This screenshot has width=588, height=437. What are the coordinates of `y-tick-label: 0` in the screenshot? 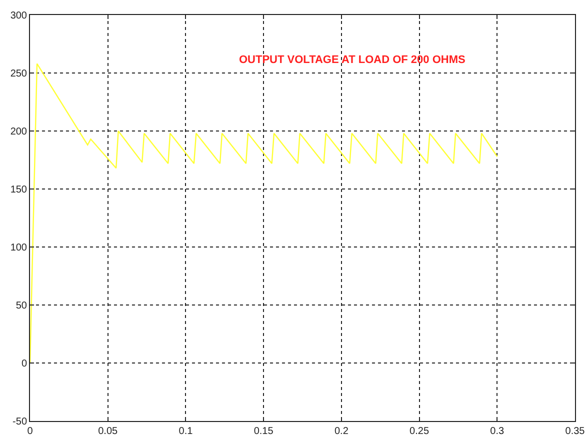 It's located at (24, 364).